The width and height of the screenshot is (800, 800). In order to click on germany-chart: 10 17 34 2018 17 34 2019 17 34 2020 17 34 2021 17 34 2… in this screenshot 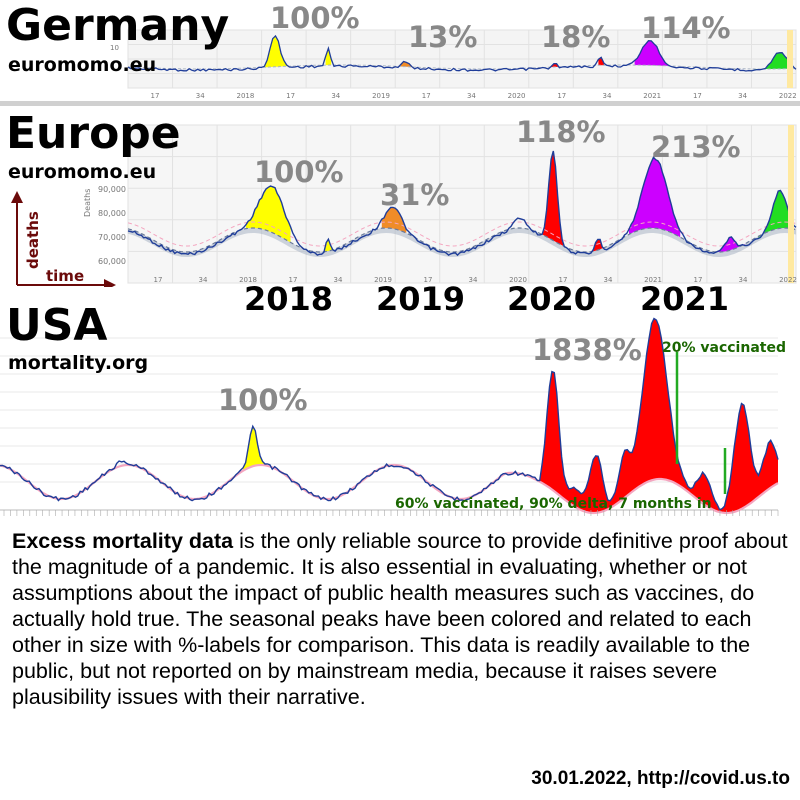, I will do `click(453, 50)`.